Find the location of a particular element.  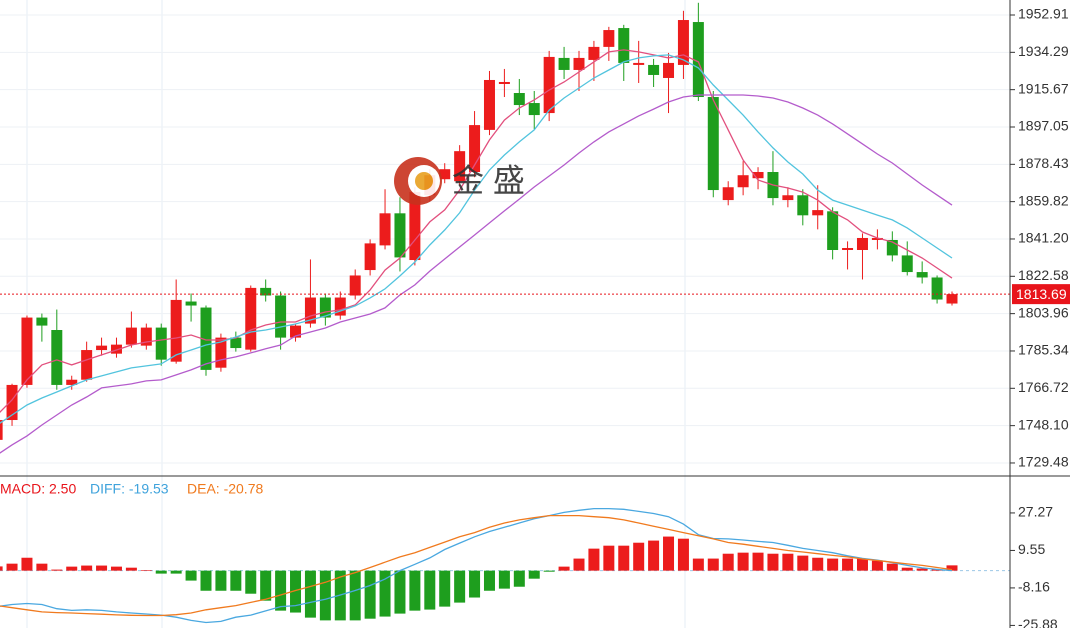

y-tick-label: 1952.91 is located at coordinates (1043, 14).